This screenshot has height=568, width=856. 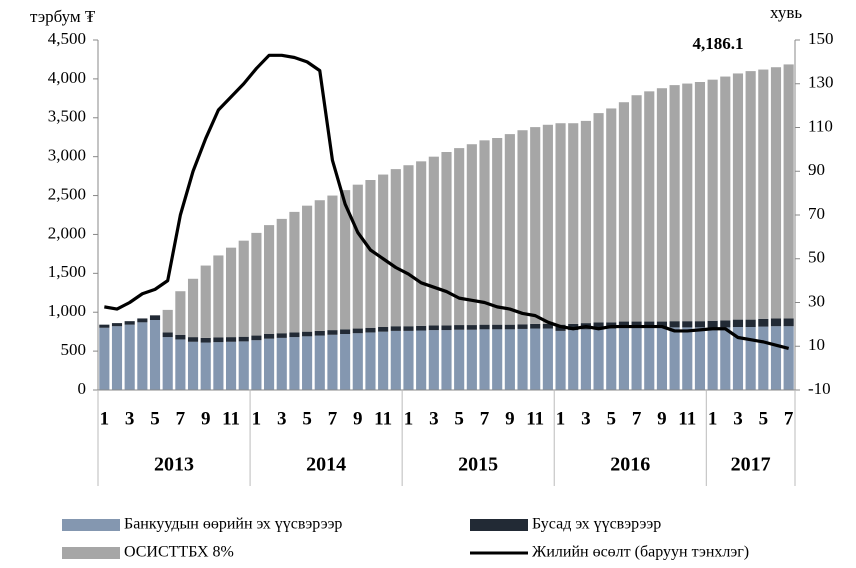 I want to click on x-tick-label: 11, so click(x=231, y=418).